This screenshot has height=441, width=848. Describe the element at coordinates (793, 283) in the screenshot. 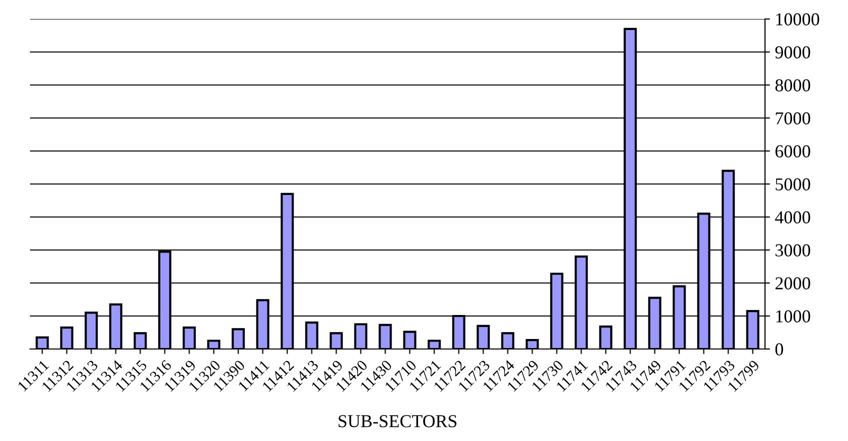

I see `y-tick-label: 2000` at that location.